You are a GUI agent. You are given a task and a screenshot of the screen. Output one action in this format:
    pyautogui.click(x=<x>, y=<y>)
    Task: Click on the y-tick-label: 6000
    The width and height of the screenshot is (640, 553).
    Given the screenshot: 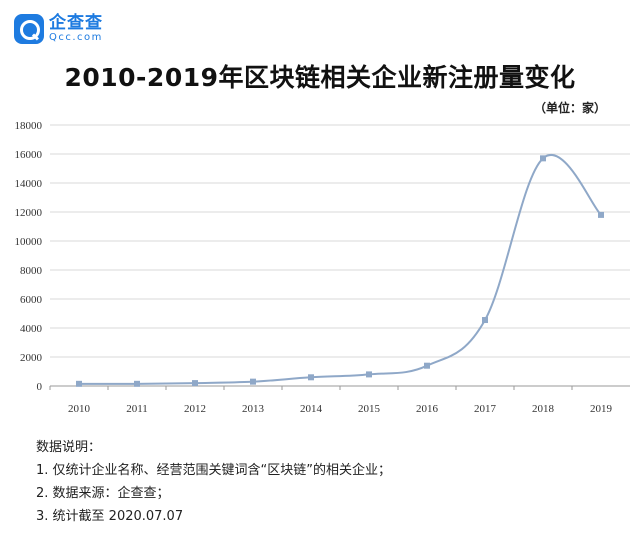 What is the action you would take?
    pyautogui.click(x=31, y=300)
    